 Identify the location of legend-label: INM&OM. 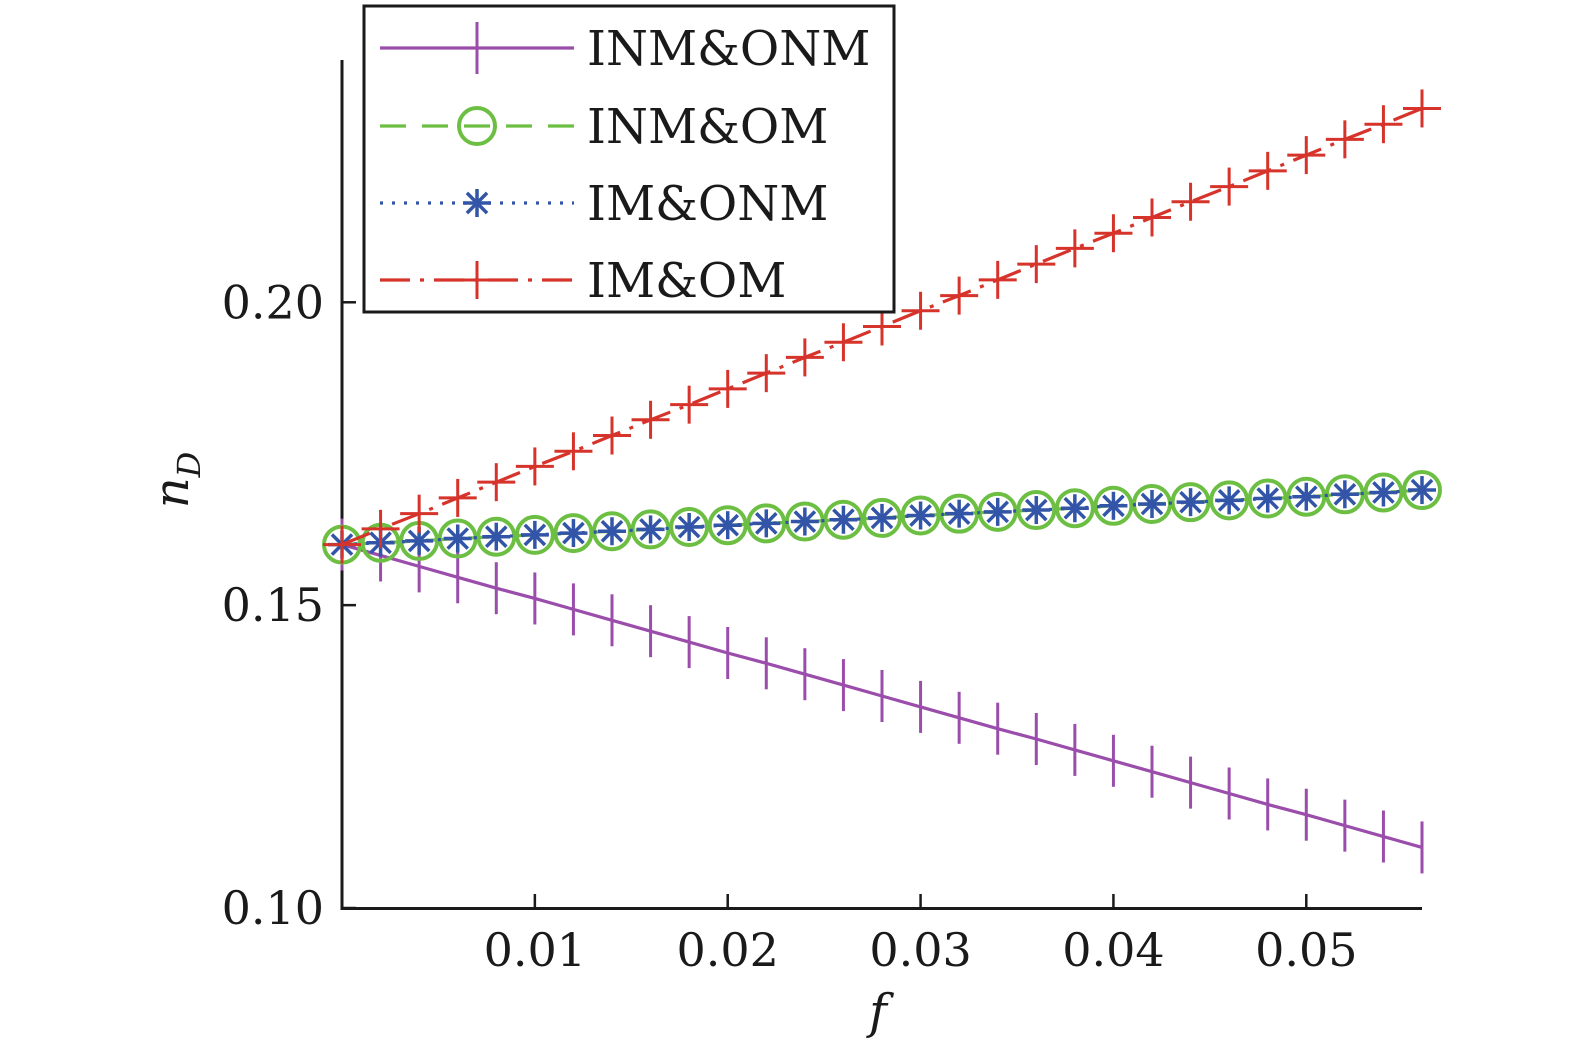
(707, 127).